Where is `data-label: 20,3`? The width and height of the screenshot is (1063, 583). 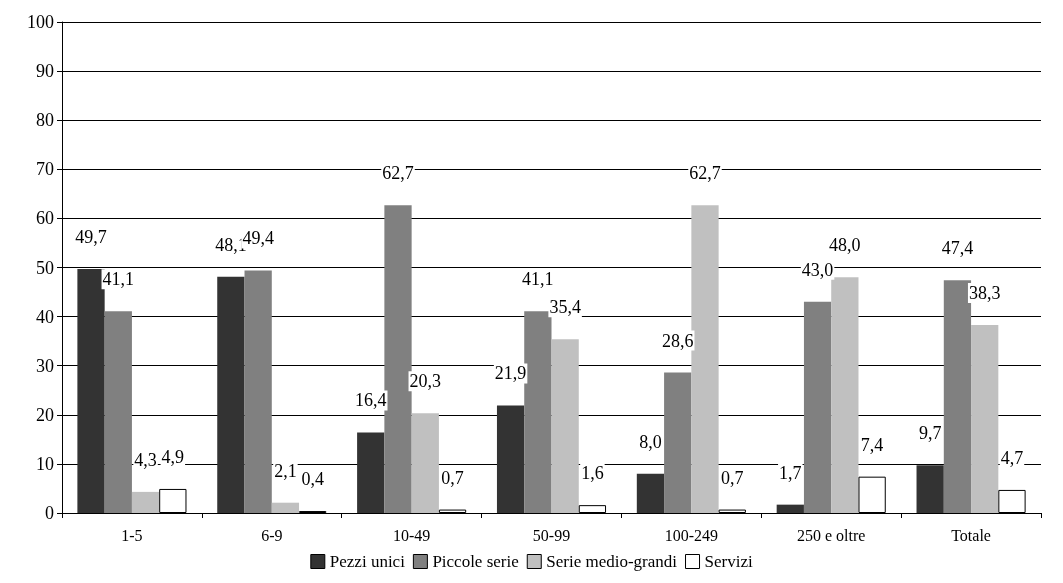
data-label: 20,3 is located at coordinates (425, 381).